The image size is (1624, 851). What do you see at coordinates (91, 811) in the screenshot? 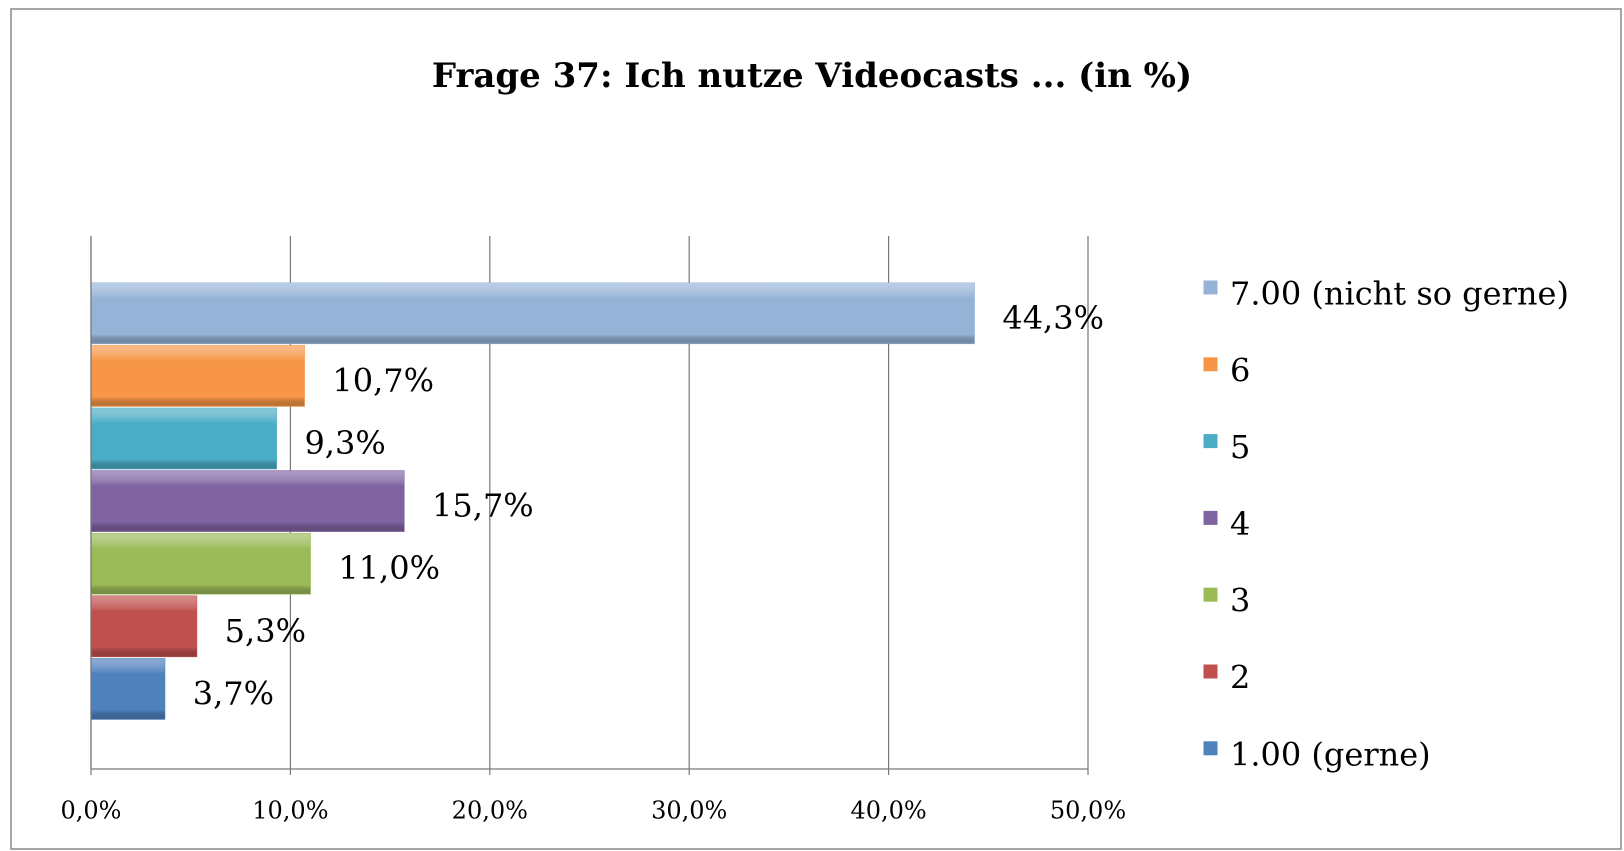
I see `x-tick-label: 0,0%` at bounding box center [91, 811].